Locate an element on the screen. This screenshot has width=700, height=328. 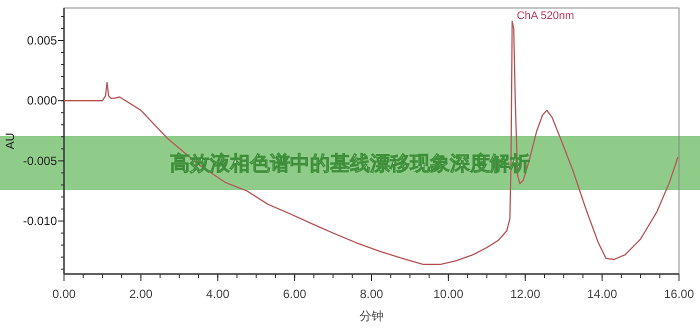
y-tick-label: -0.010 is located at coordinates (40, 221).